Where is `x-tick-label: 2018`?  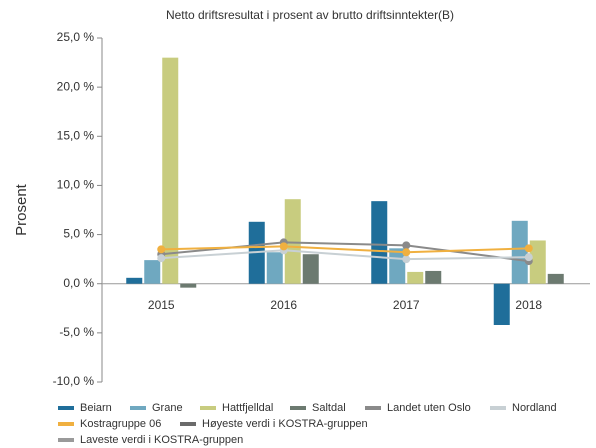 x-tick-label: 2018 is located at coordinates (528, 305).